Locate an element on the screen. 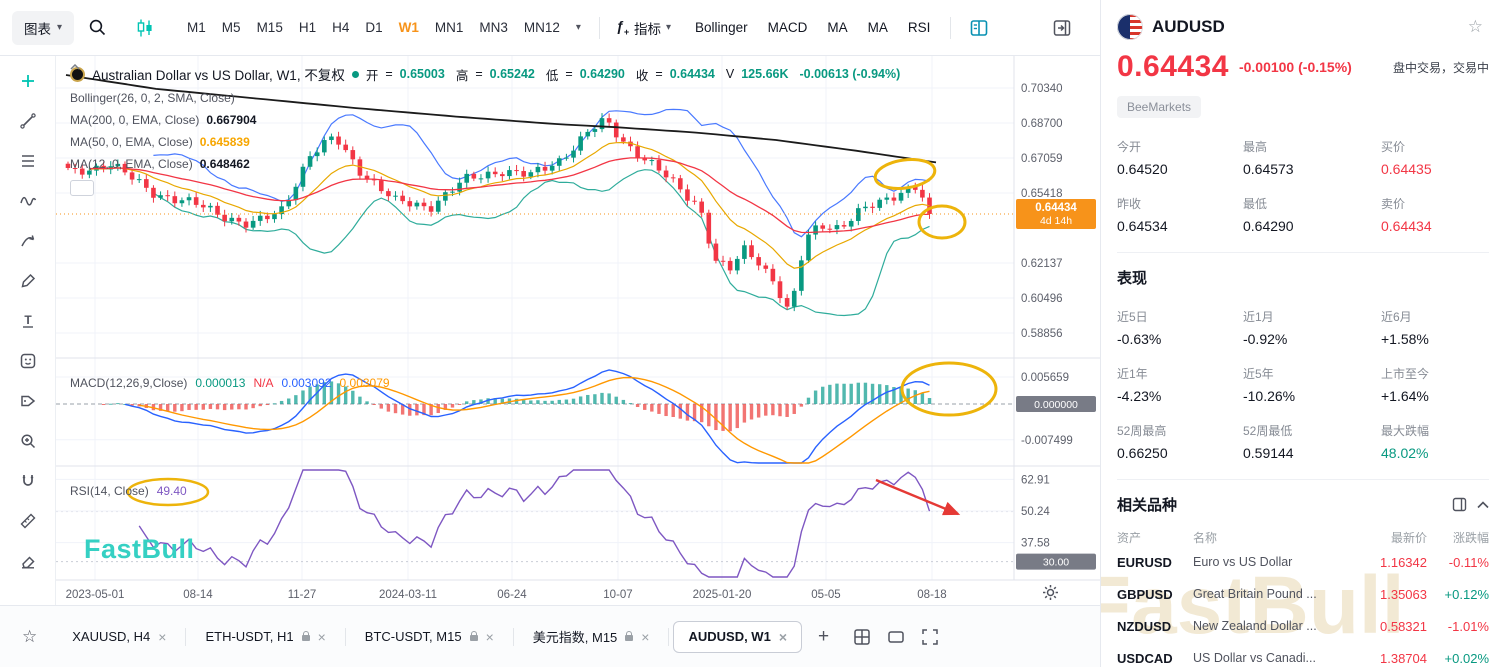 The image size is (1505, 667). open-panel-icon is located at coordinates (1459, 504).